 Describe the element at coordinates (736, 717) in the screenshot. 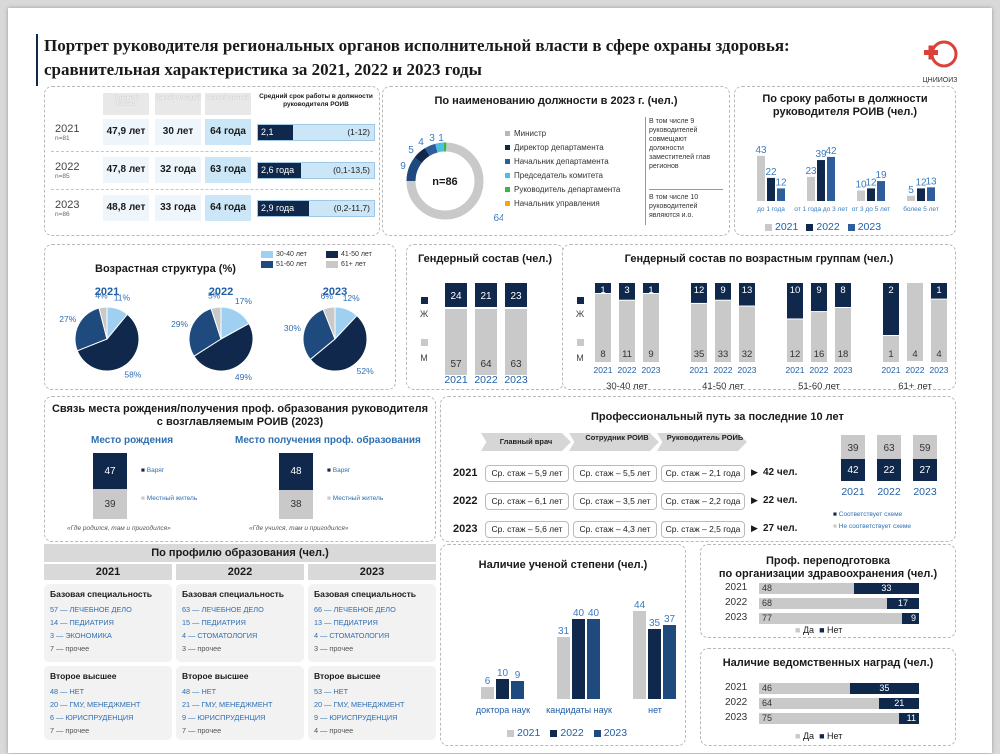

I see `awards-year: 2023` at that location.